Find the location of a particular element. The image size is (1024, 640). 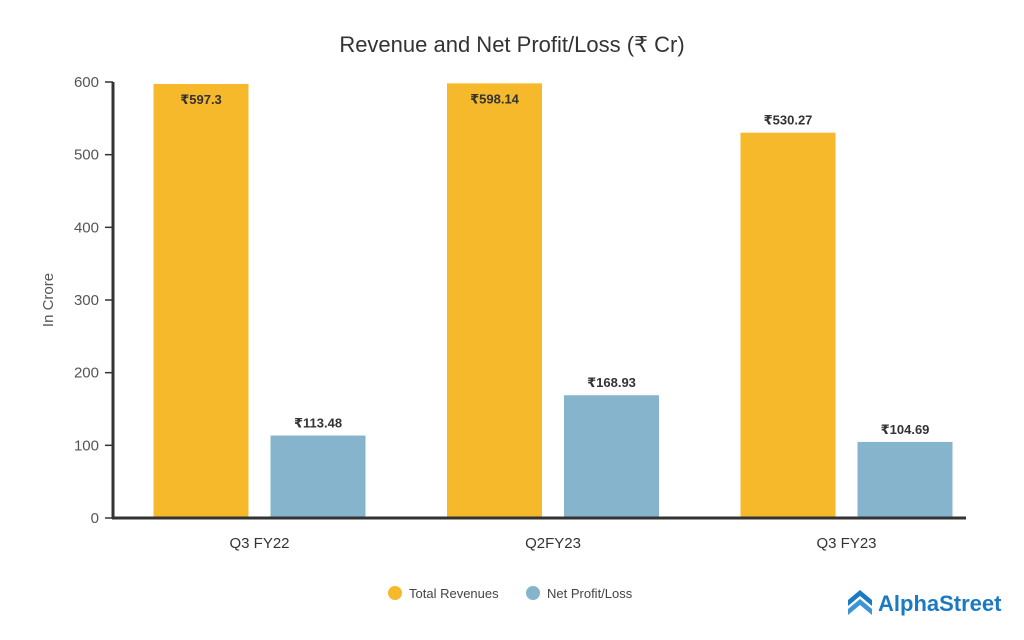

y-tick-label: 500 is located at coordinates (86, 155).